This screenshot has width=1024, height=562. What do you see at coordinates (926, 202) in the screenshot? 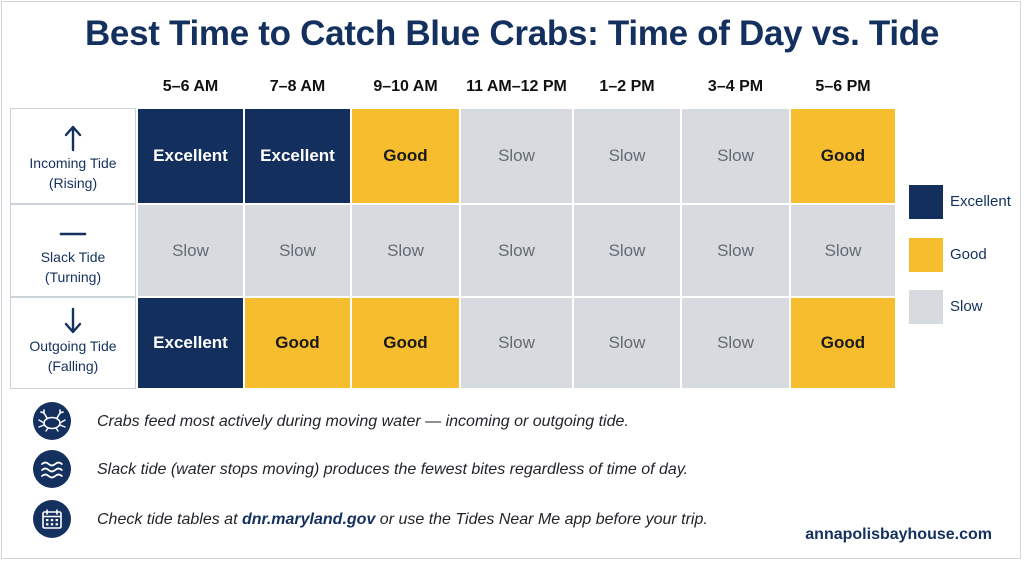
I see `legend-swatch-excellent` at bounding box center [926, 202].